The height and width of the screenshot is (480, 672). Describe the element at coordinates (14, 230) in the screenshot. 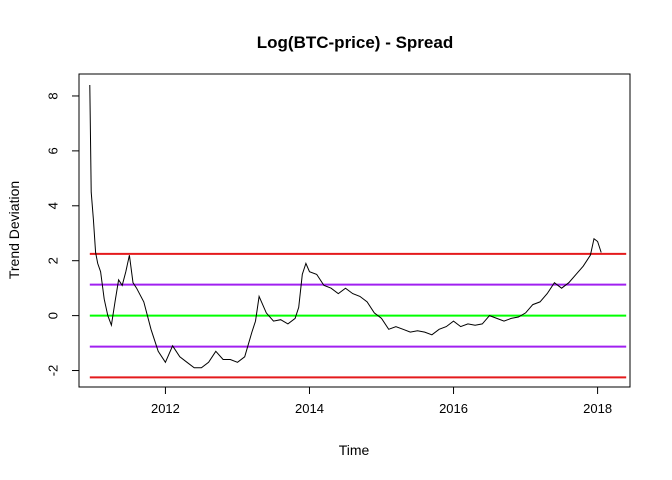

I see `y-axis-title: Trend Deviation` at that location.